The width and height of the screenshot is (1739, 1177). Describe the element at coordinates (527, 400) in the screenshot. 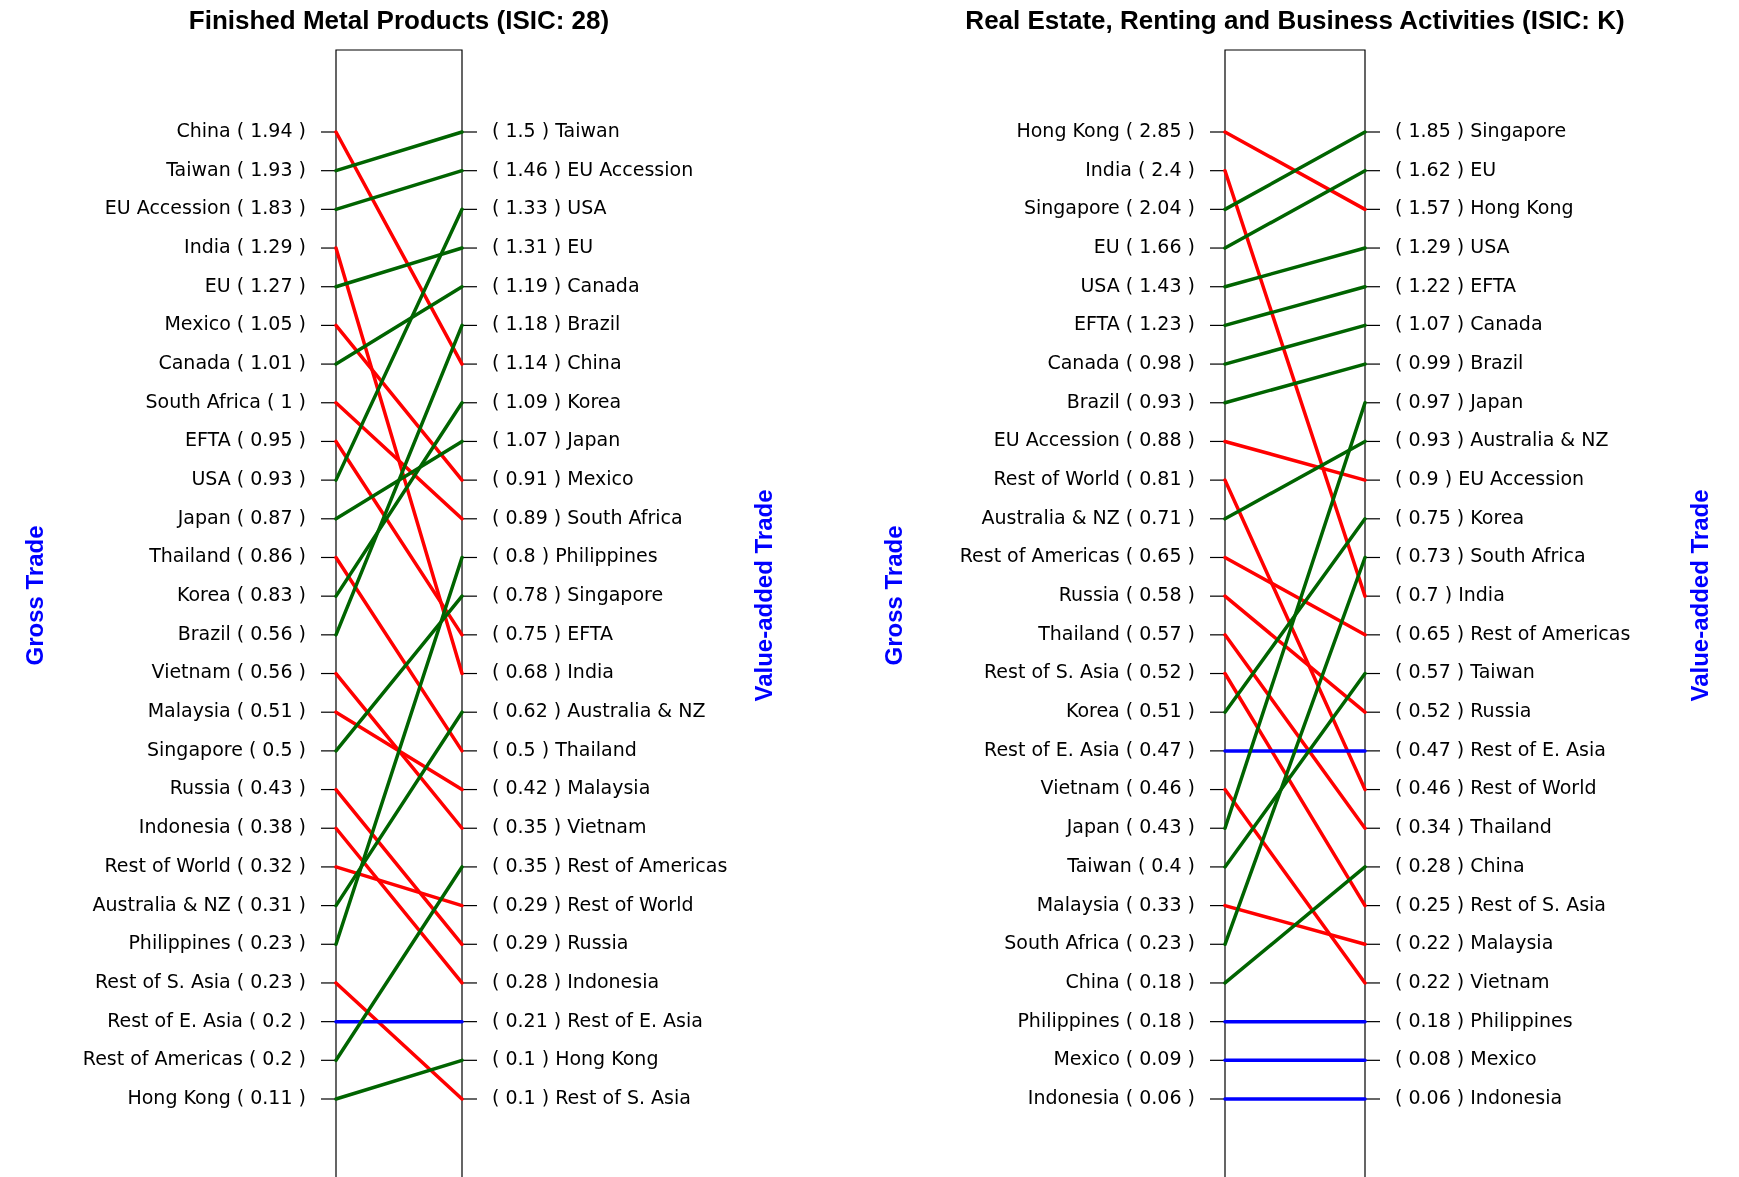

I see `data-label: ( 1.09 )` at that location.